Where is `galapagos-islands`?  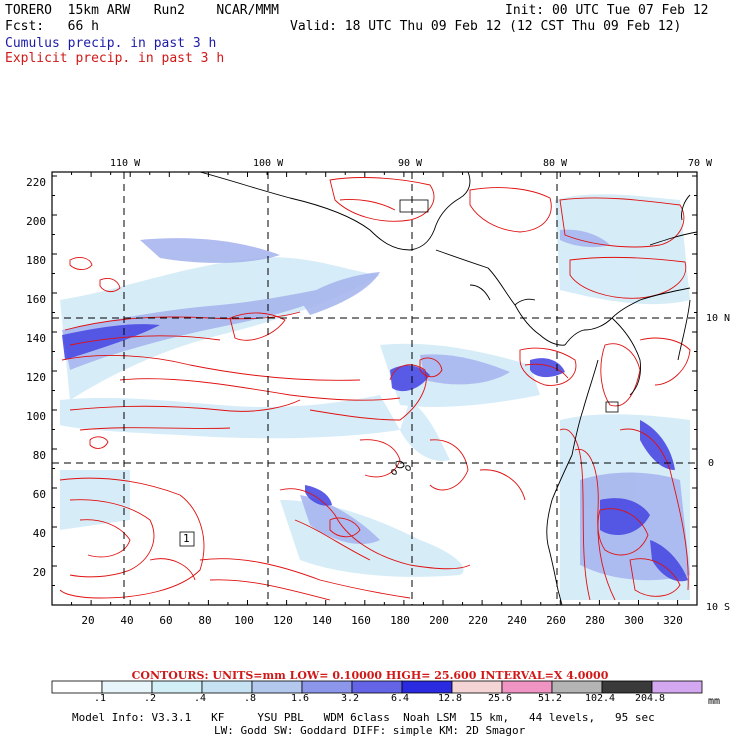 galapagos-islands is located at coordinates (401, 467).